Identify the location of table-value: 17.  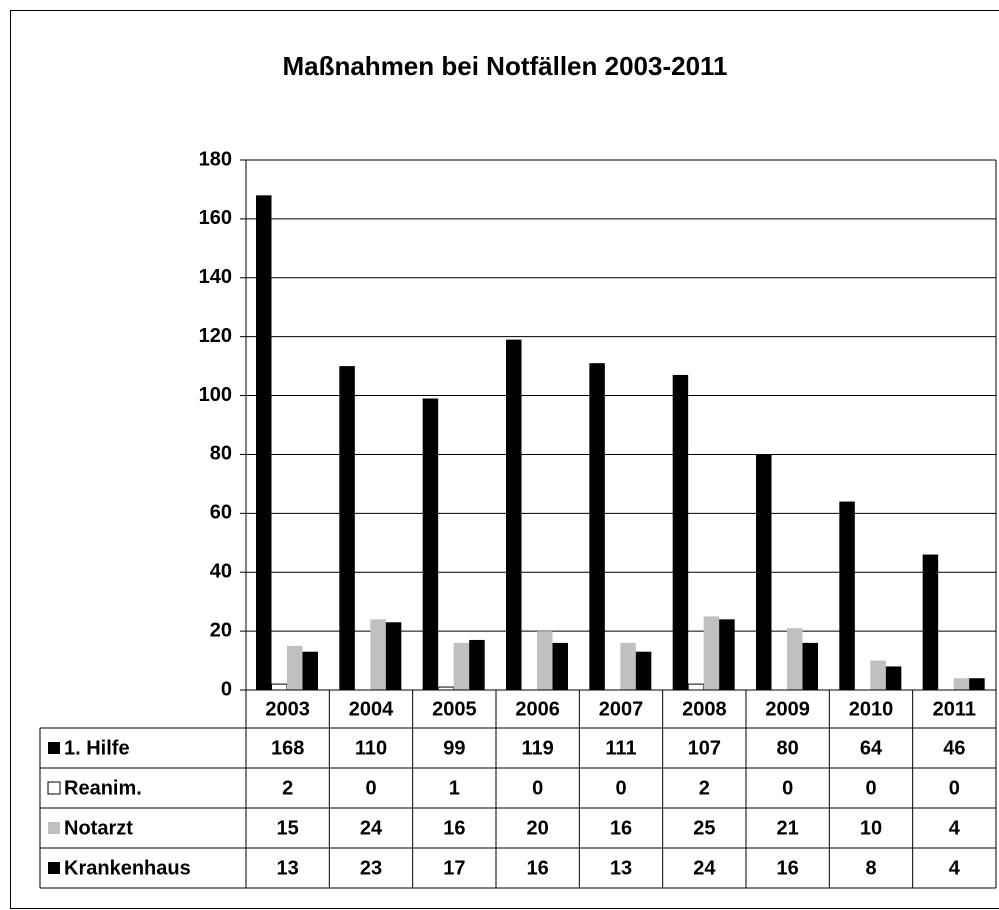
(454, 868).